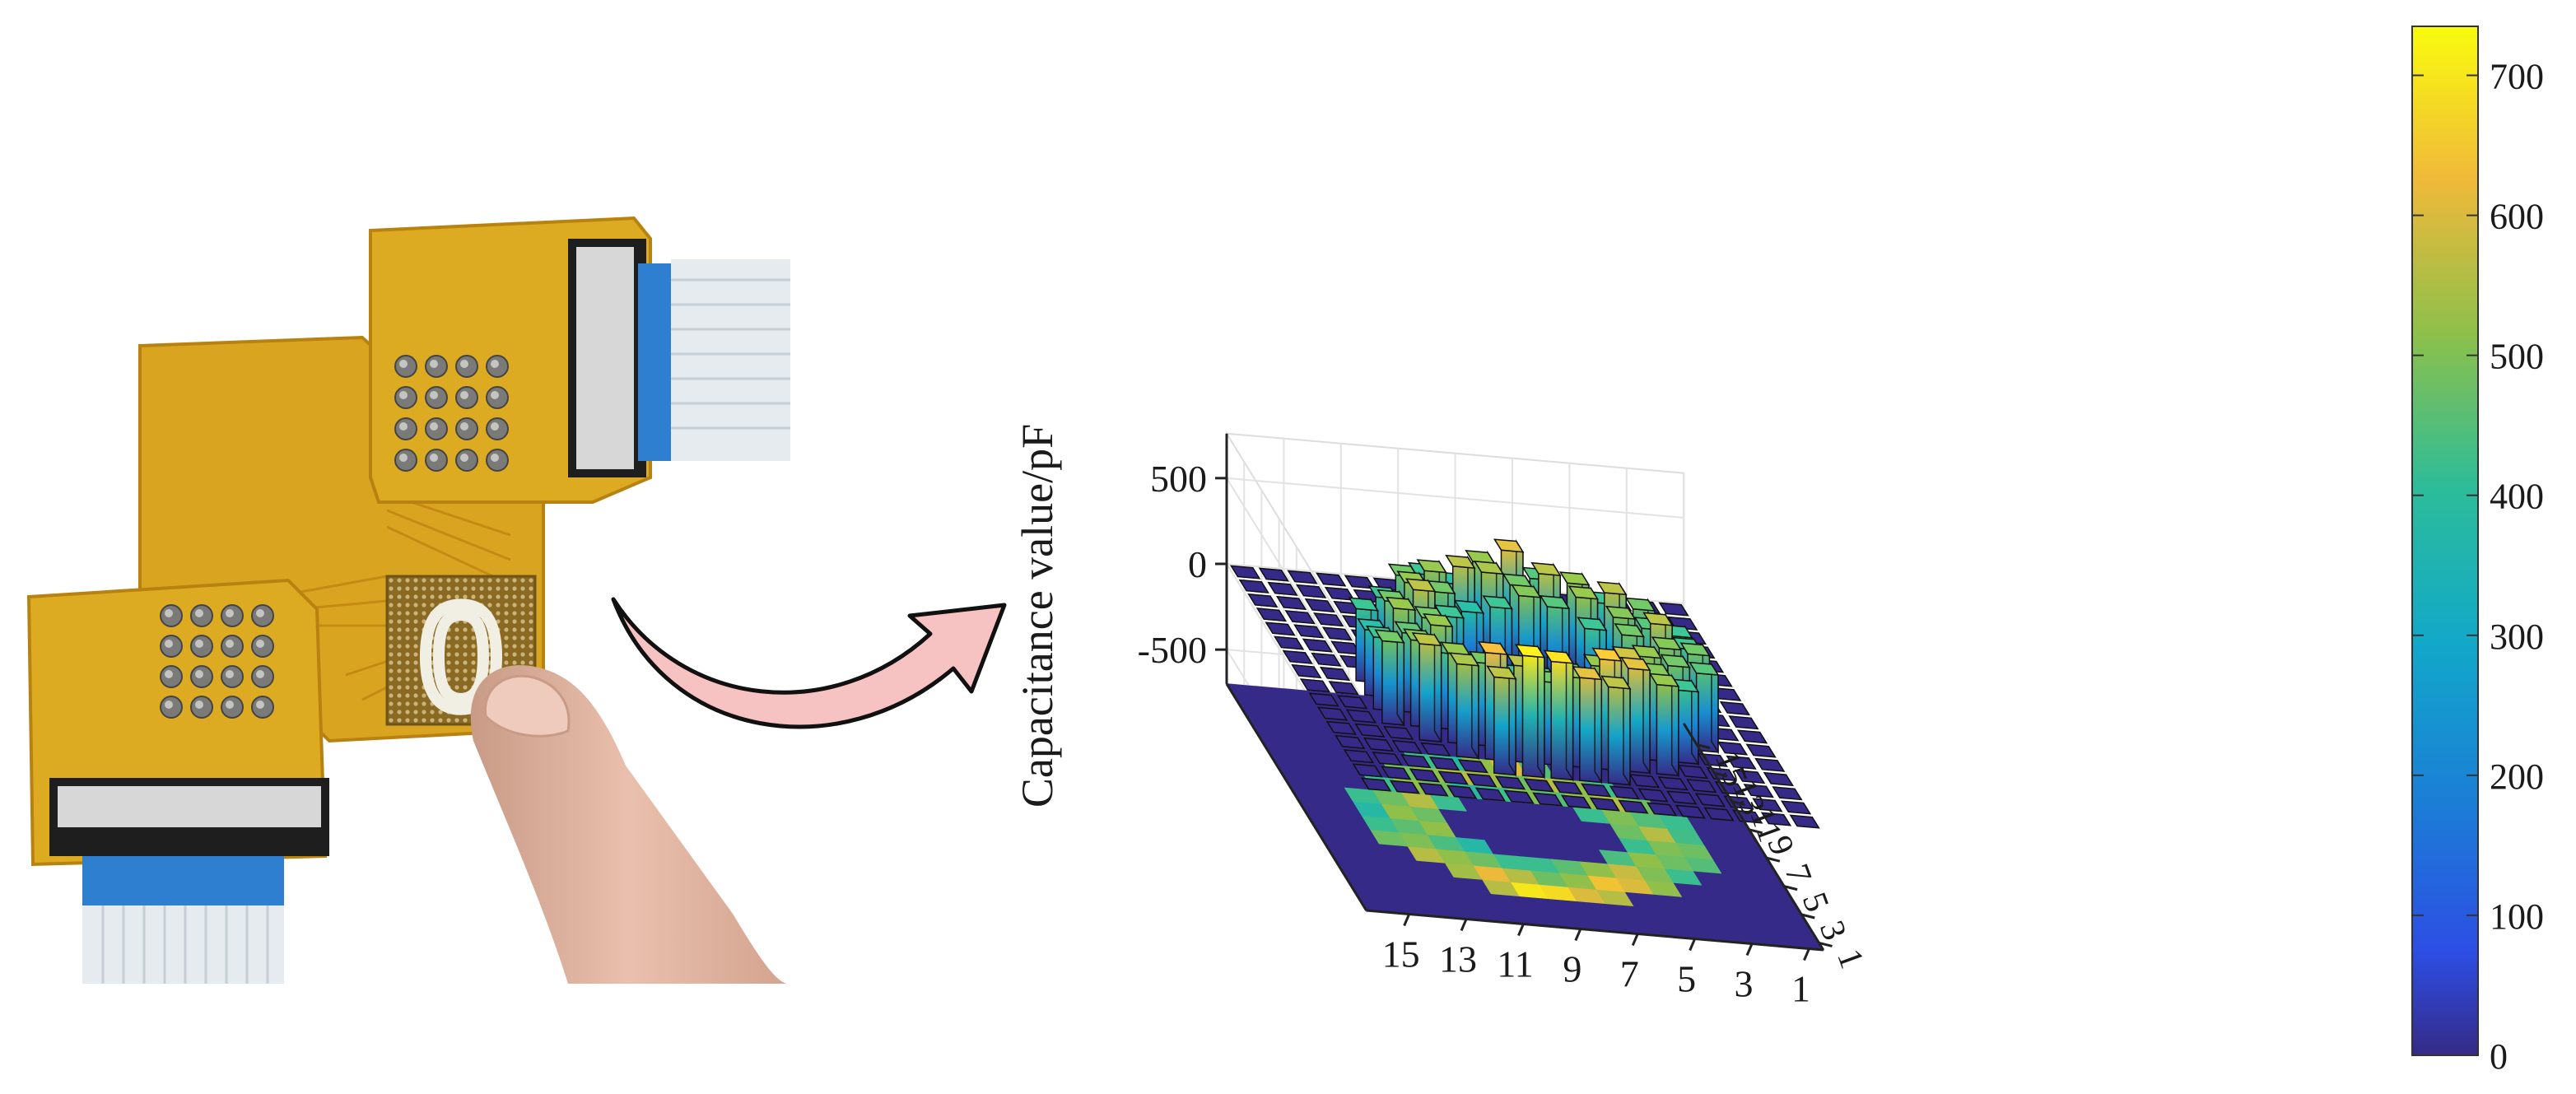 The width and height of the screenshot is (2576, 1094). Describe the element at coordinates (2517, 777) in the screenshot. I see `colorbar-tick-label: 200` at that location.